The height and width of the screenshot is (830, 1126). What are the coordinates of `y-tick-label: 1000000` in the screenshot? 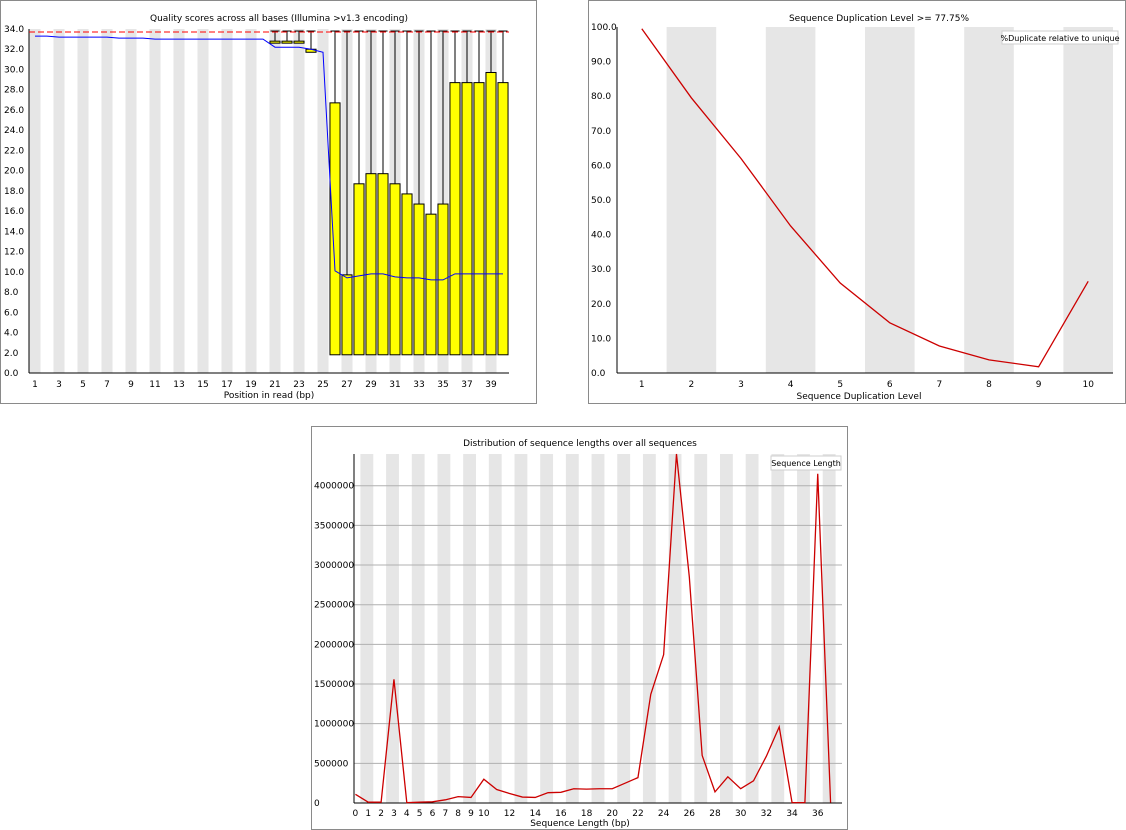 It's located at (334, 725).